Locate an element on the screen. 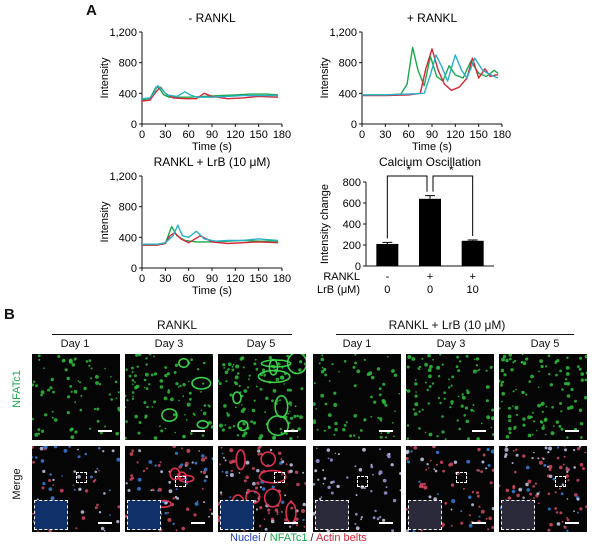  stain-legend: Nuclei / NFATc1 / Actin belts is located at coordinates (298, 537).